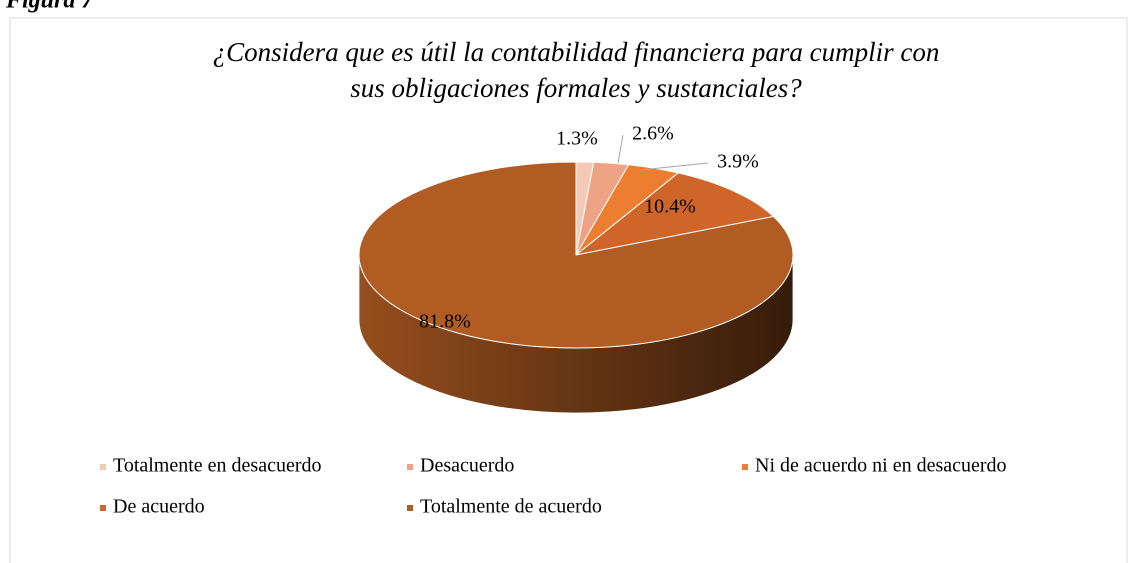 This screenshot has width=1130, height=563. I want to click on legend-label: De acuerdo, so click(159, 507).